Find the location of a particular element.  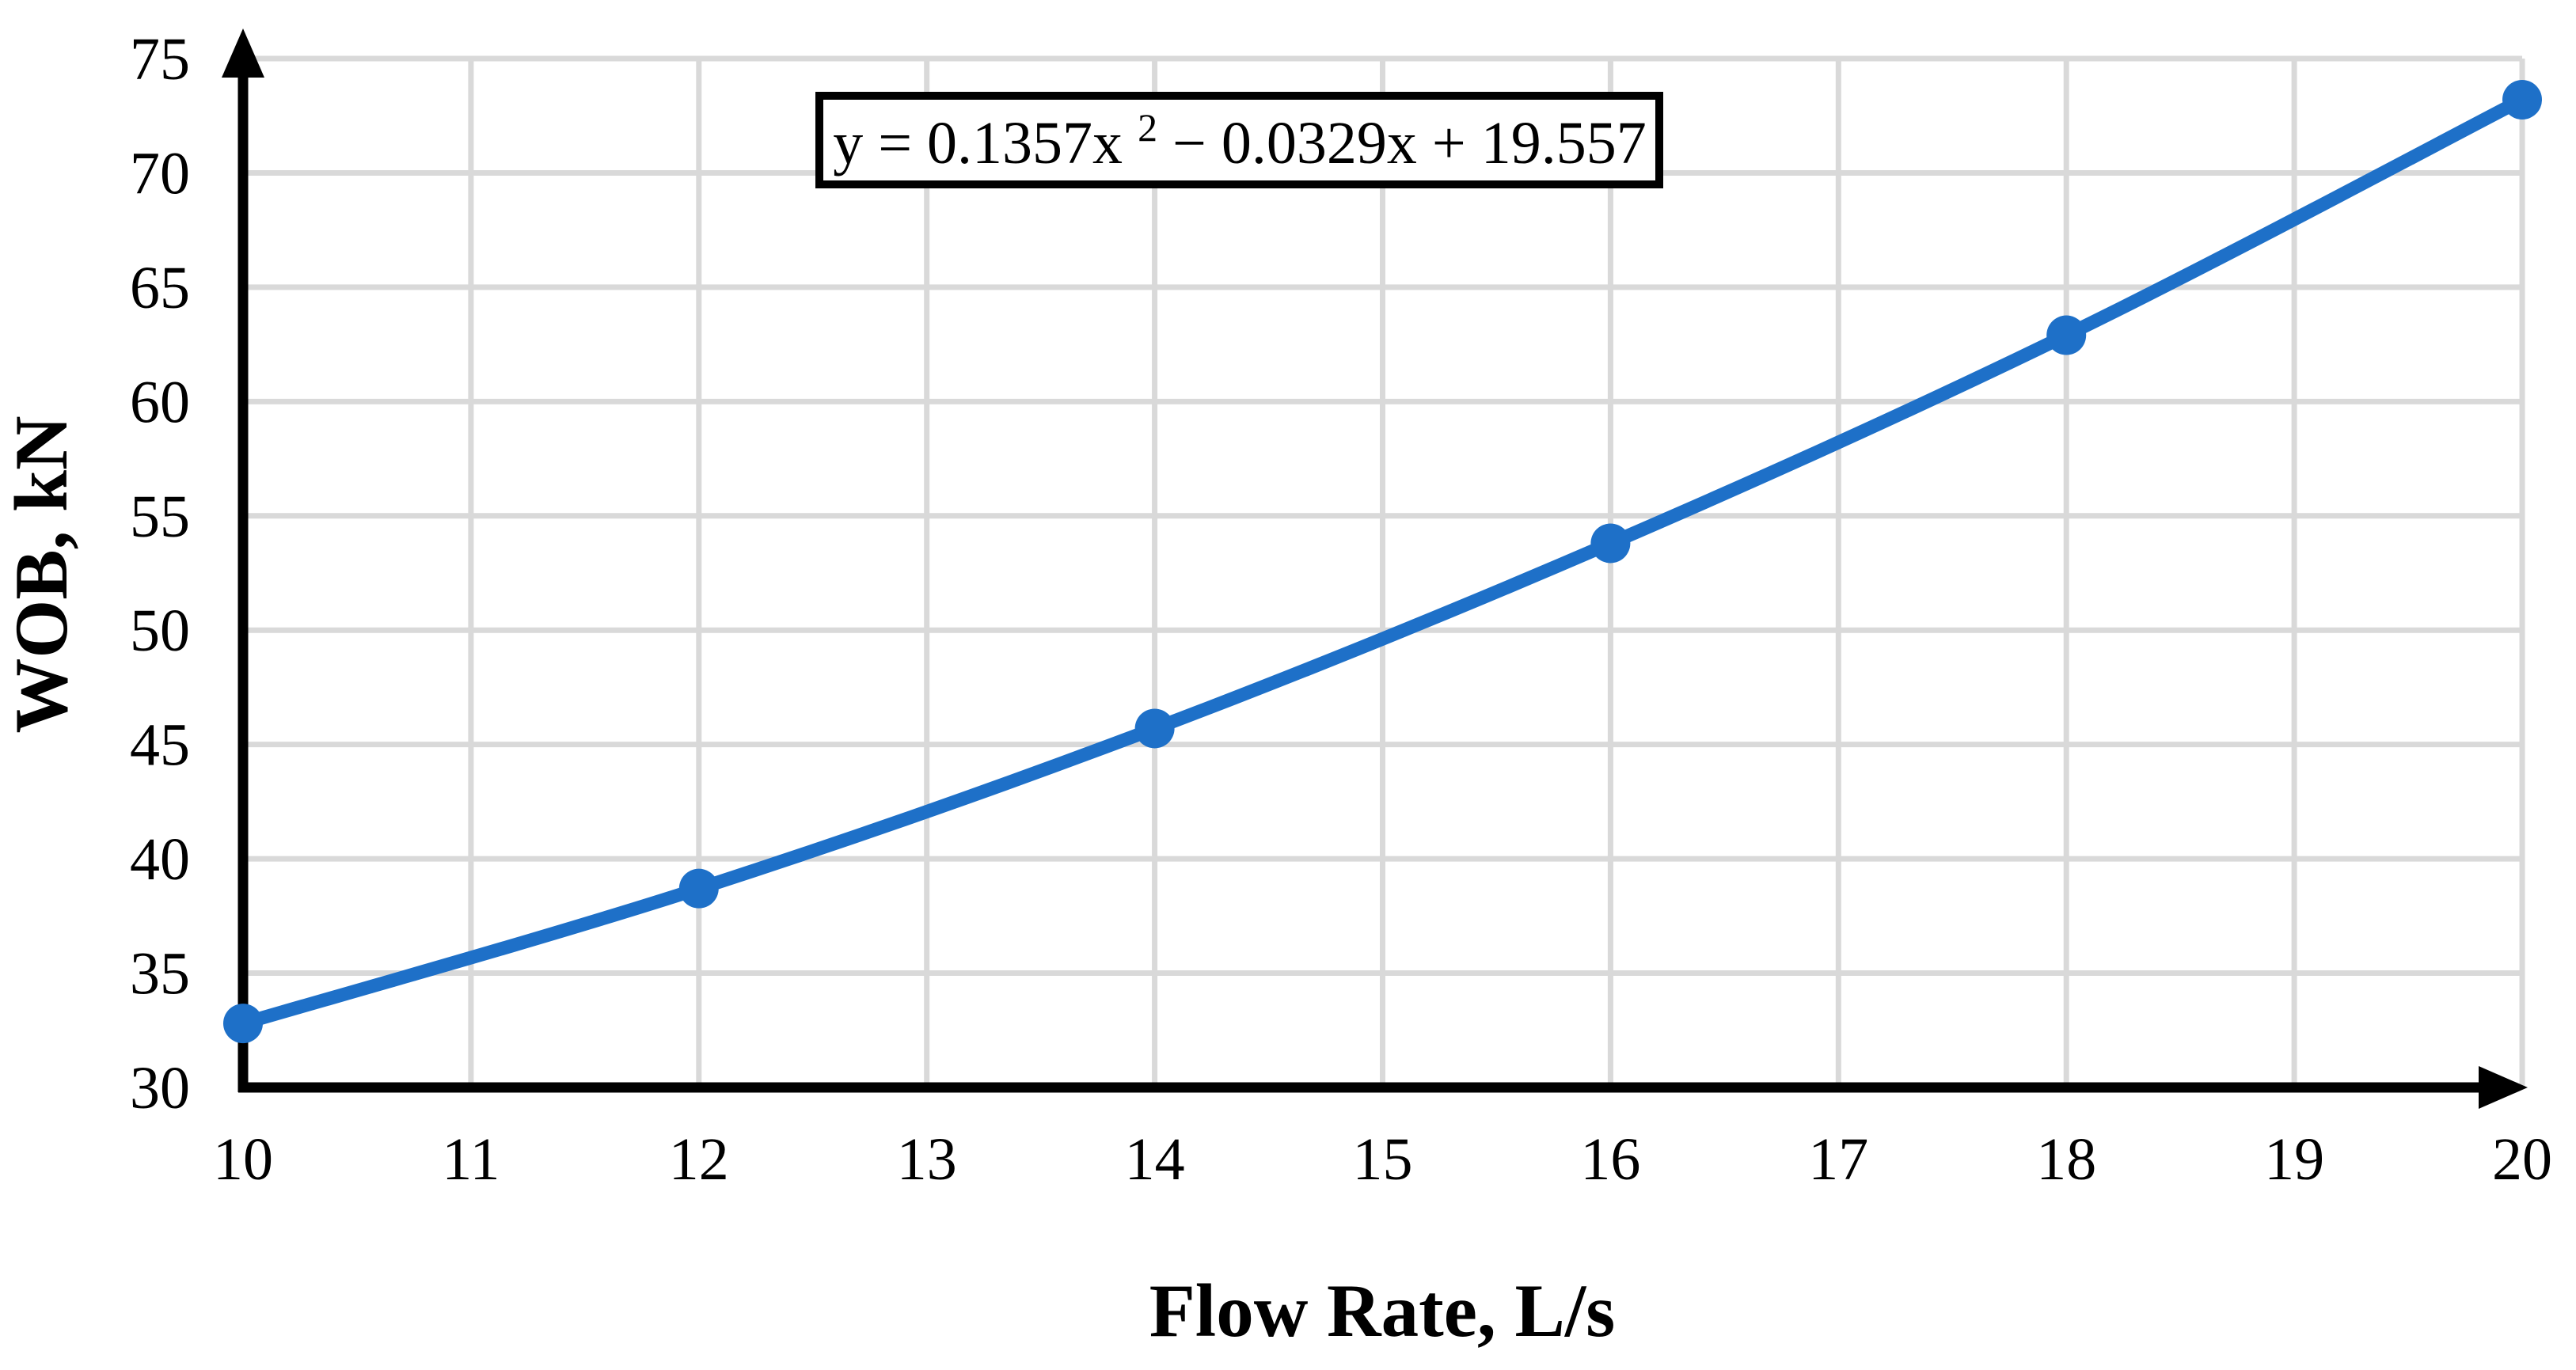

equation-box is located at coordinates (1239, 140).